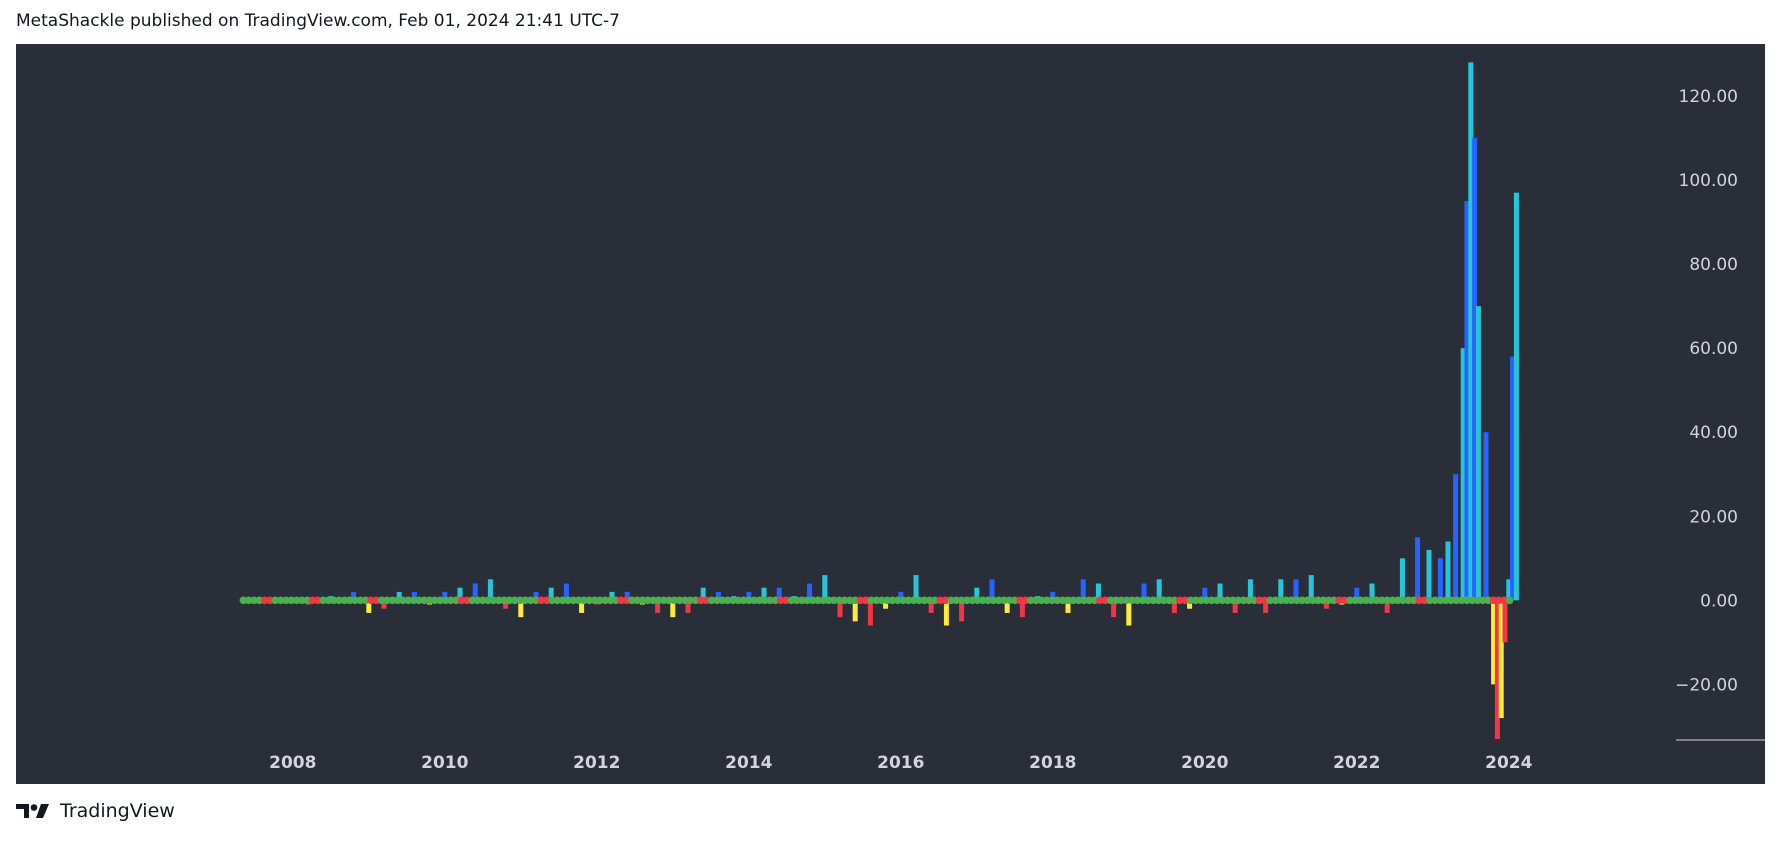  Describe the element at coordinates (1713, 517) in the screenshot. I see `y-tick-label: 20.00` at that location.